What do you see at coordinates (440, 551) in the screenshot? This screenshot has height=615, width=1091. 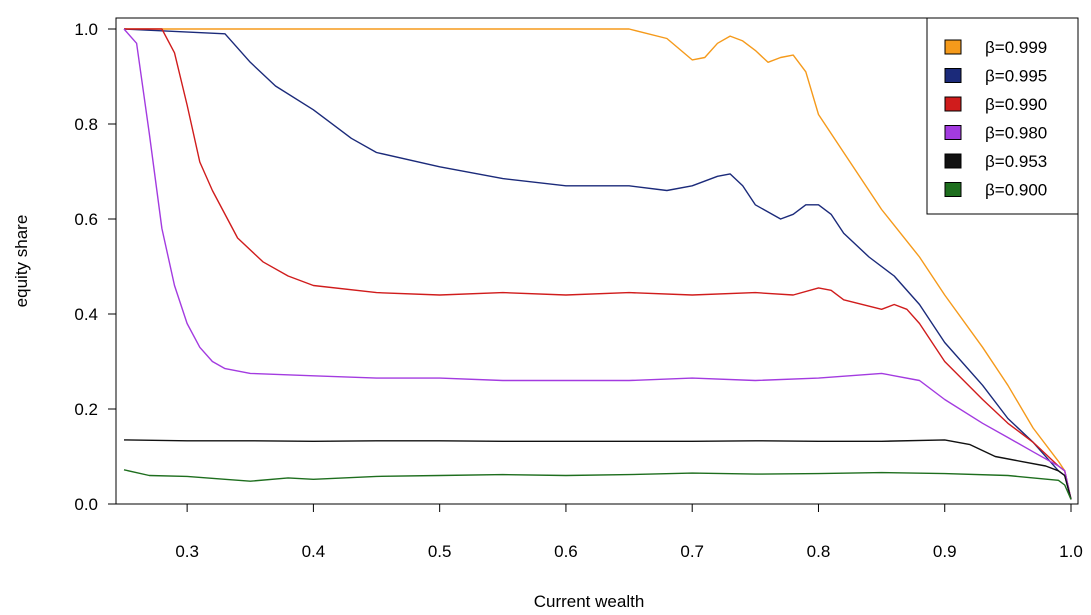 I see `x-tick-label: 0.5` at bounding box center [440, 551].